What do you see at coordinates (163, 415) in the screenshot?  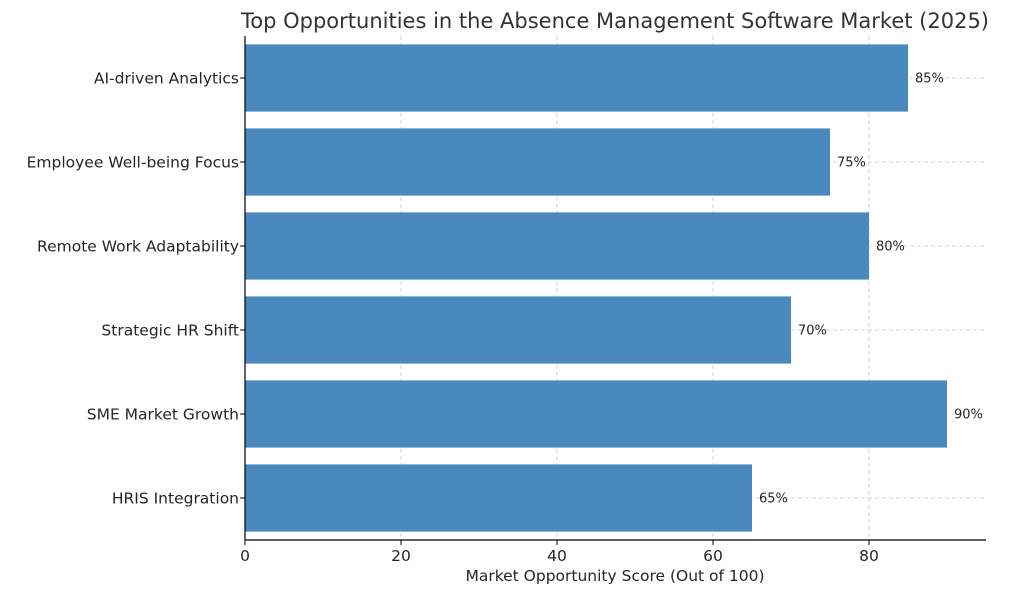 I see `category-label: SME Market Growth` at bounding box center [163, 415].